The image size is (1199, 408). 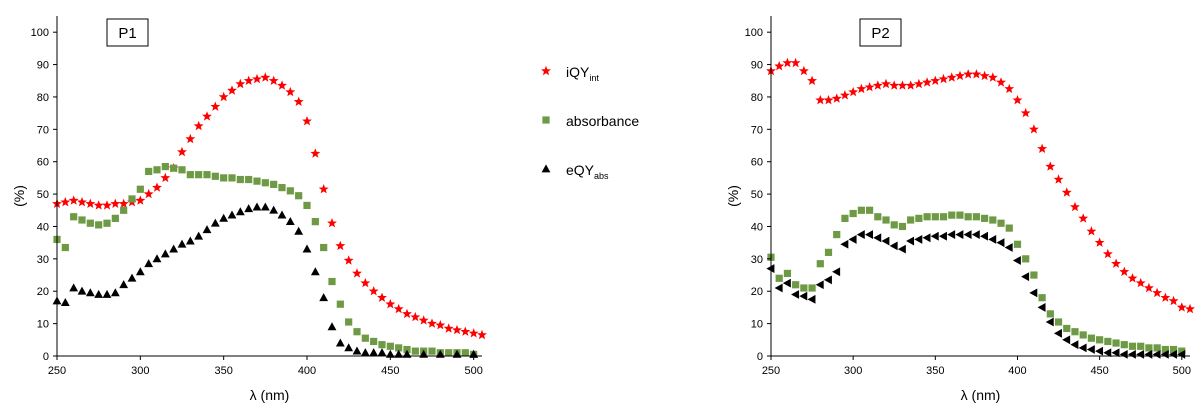 I want to click on y-tick-label: 90, so click(x=757, y=66).